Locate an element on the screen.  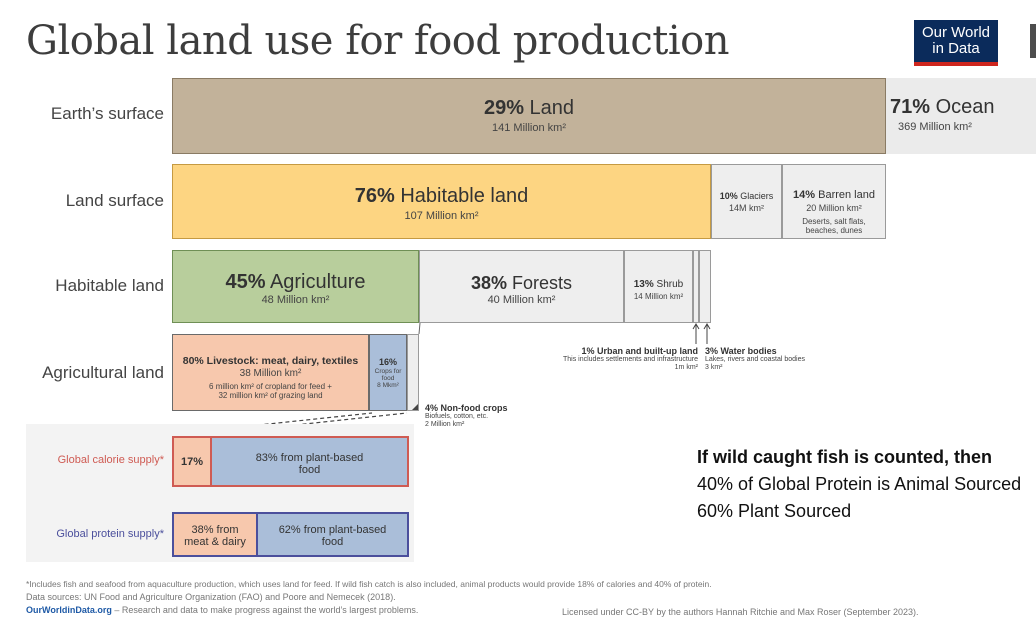
glaciers-box: 10% Glaciers 14M km² is located at coordinates (746, 201).